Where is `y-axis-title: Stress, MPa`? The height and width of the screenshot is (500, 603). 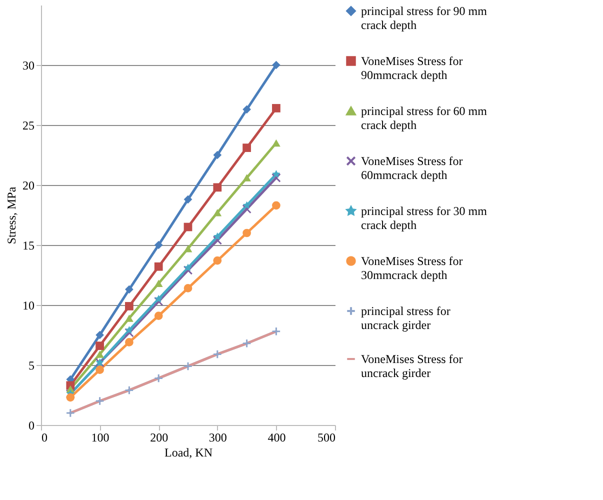 y-axis-title: Stress, MPa is located at coordinates (11, 215).